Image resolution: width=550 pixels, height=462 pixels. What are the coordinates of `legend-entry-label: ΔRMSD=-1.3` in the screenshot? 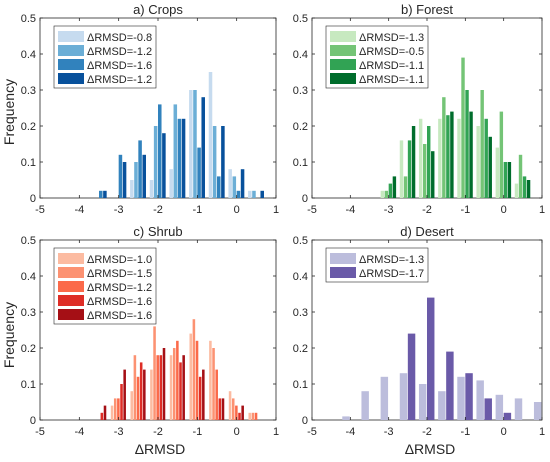 It's located at (391, 260).